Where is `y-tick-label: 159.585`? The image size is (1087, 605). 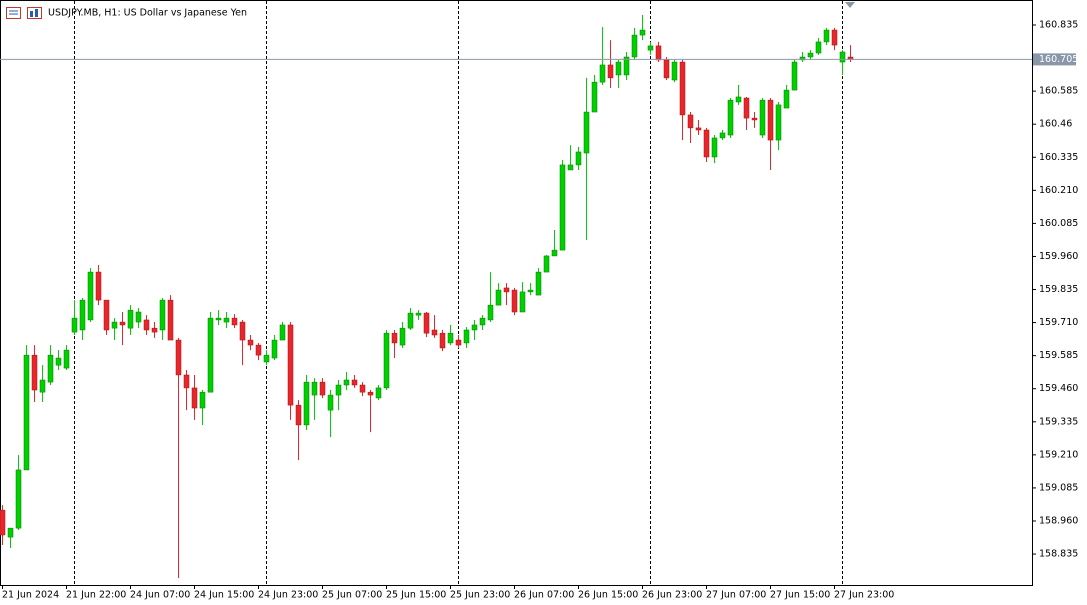 y-tick-label: 159.585 is located at coordinates (1058, 355).